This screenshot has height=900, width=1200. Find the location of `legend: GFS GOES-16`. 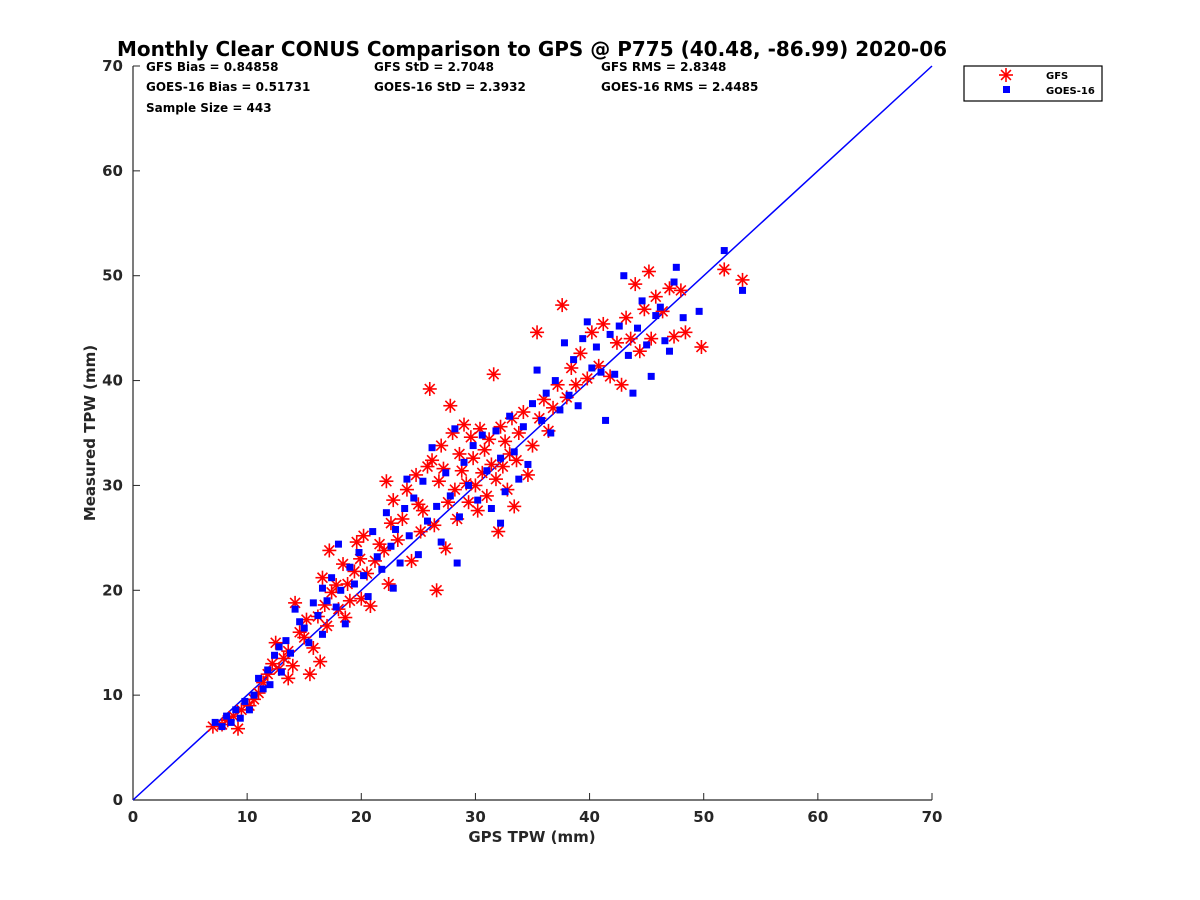

legend: GFS GOES-16 is located at coordinates (1033, 83).